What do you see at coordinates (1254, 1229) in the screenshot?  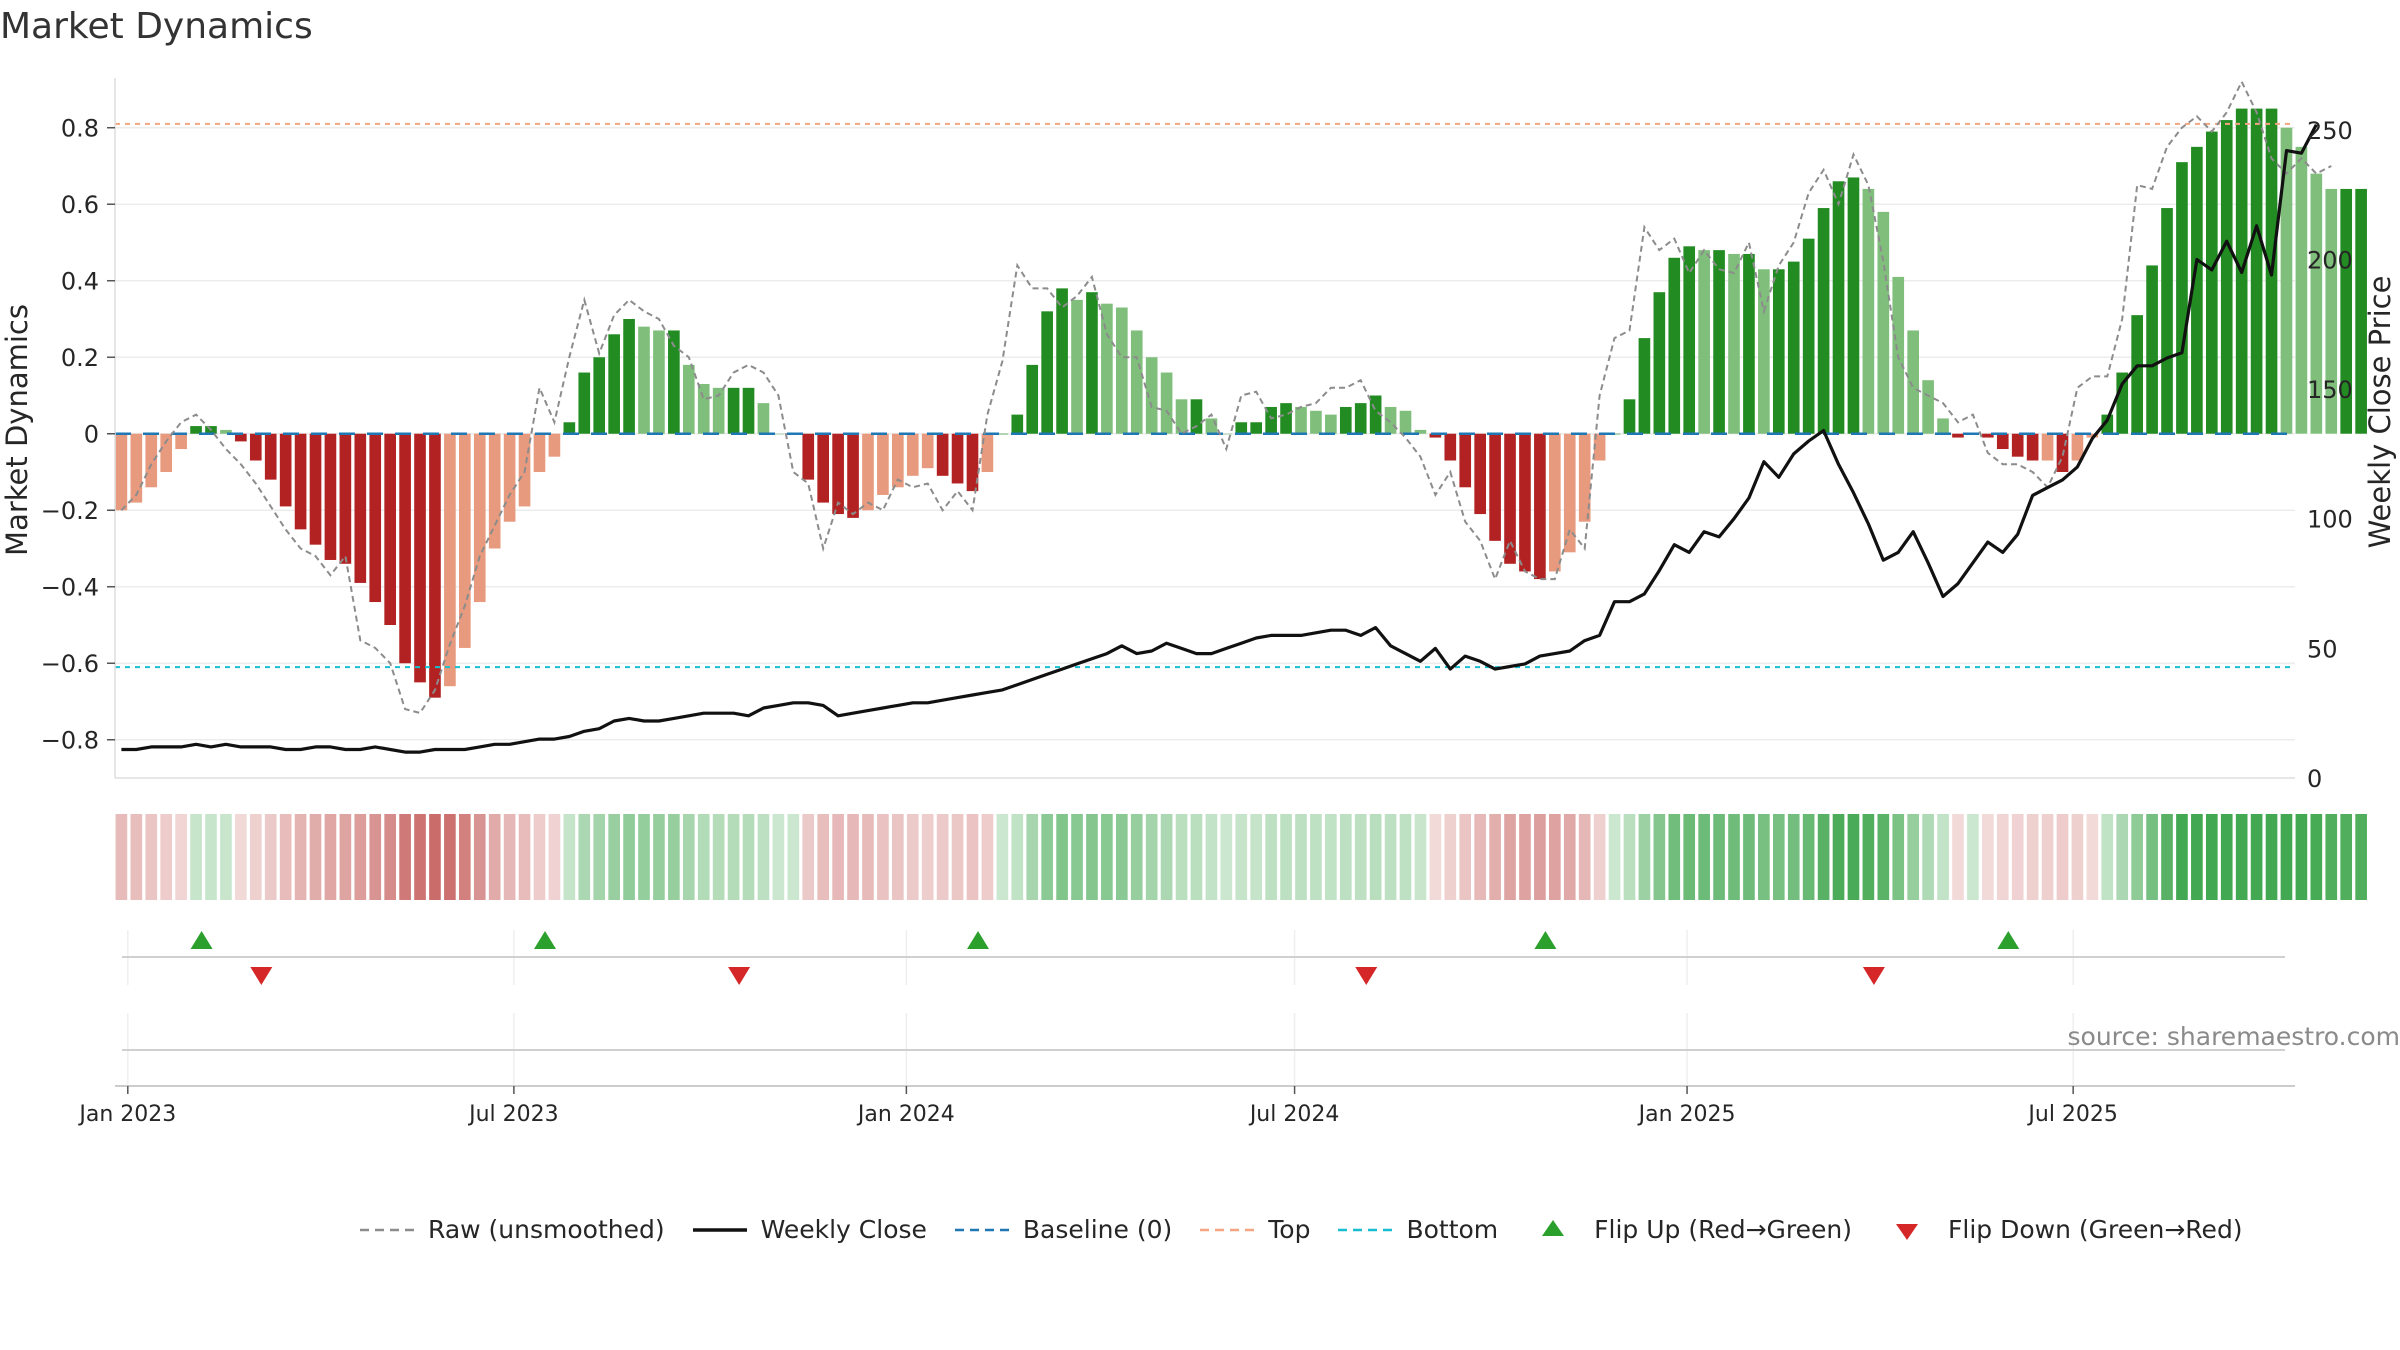 I see `legend-item: Top` at bounding box center [1254, 1229].